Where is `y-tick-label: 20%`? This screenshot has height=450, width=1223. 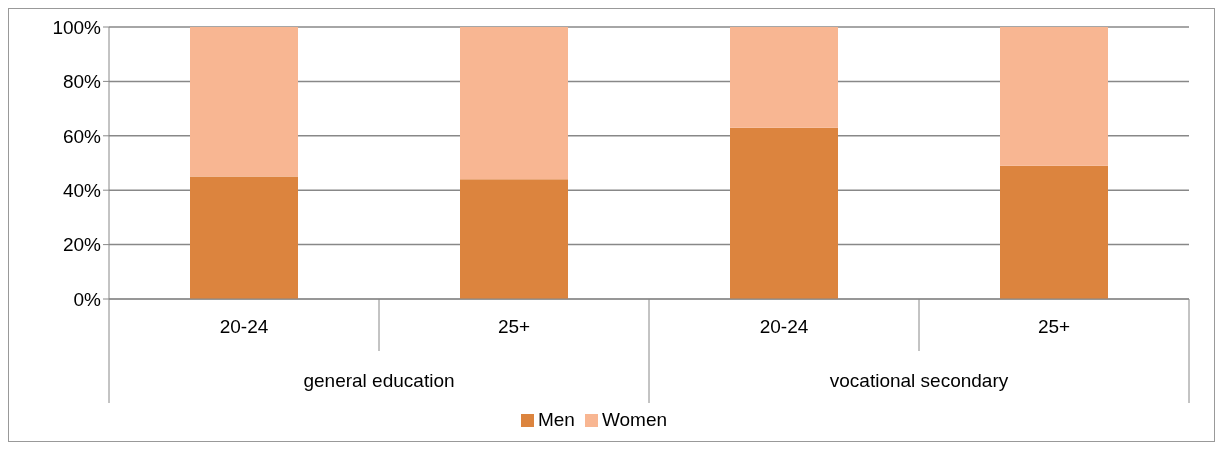 y-tick-label: 20% is located at coordinates (82, 245).